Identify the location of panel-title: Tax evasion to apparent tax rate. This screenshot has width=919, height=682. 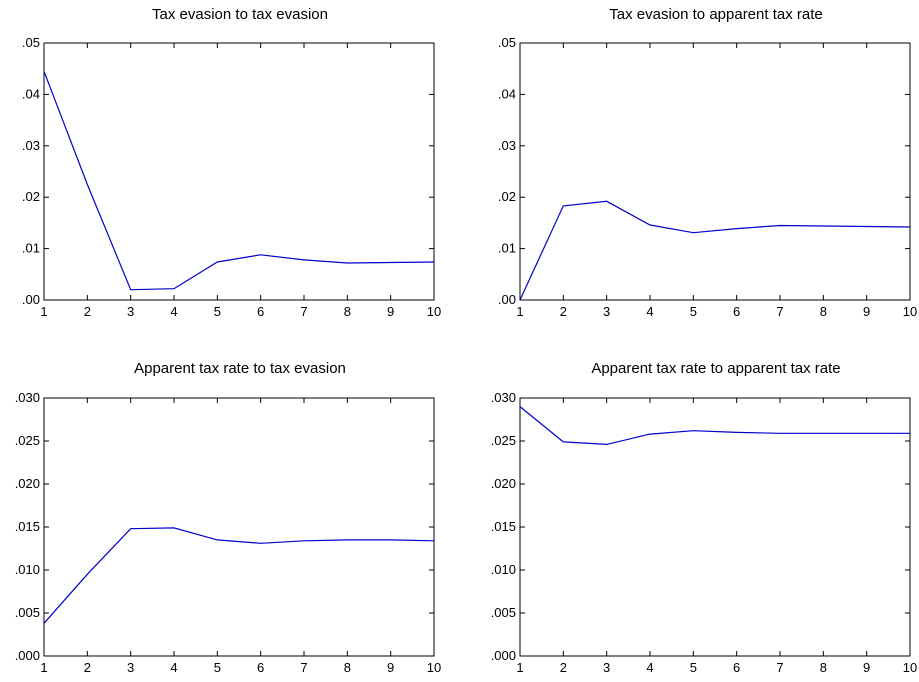
(715, 14).